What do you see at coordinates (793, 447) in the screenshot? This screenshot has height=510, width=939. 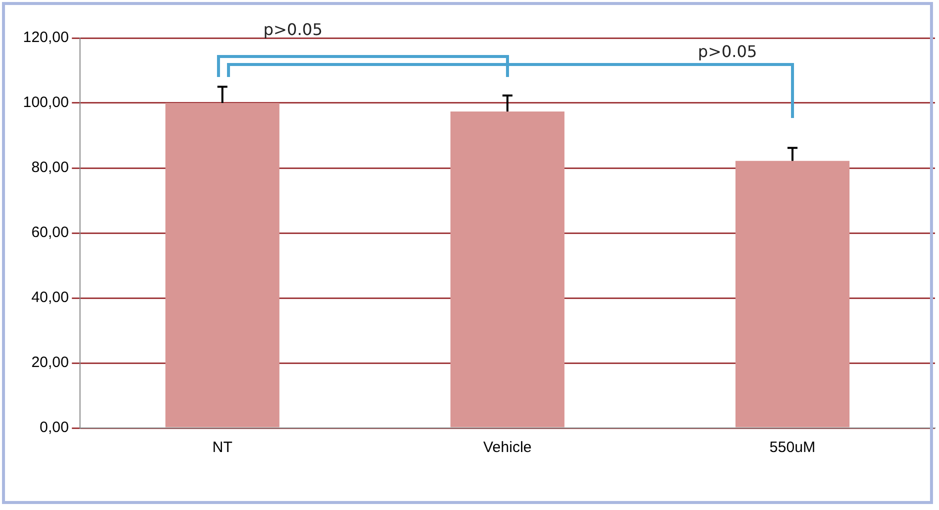 I see `x-tick-label: 550uM` at bounding box center [793, 447].